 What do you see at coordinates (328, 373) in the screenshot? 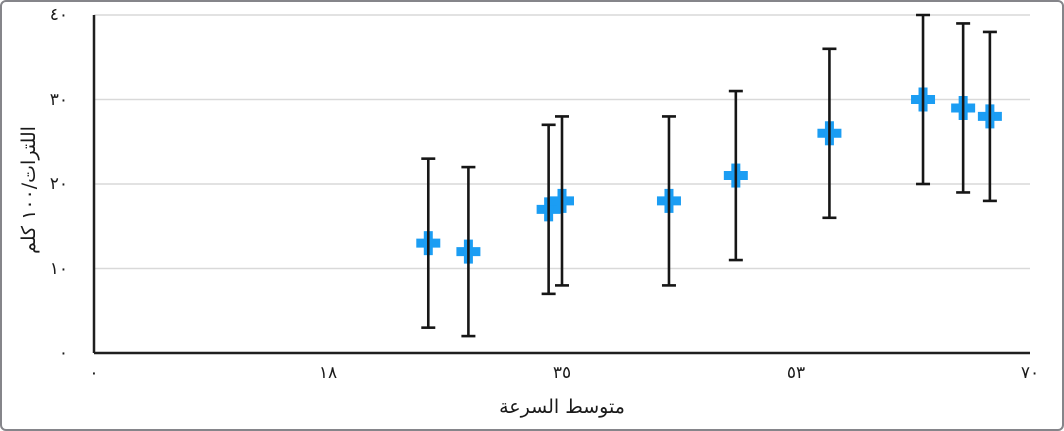
I see `x-tick-label: ١٨` at bounding box center [328, 373].